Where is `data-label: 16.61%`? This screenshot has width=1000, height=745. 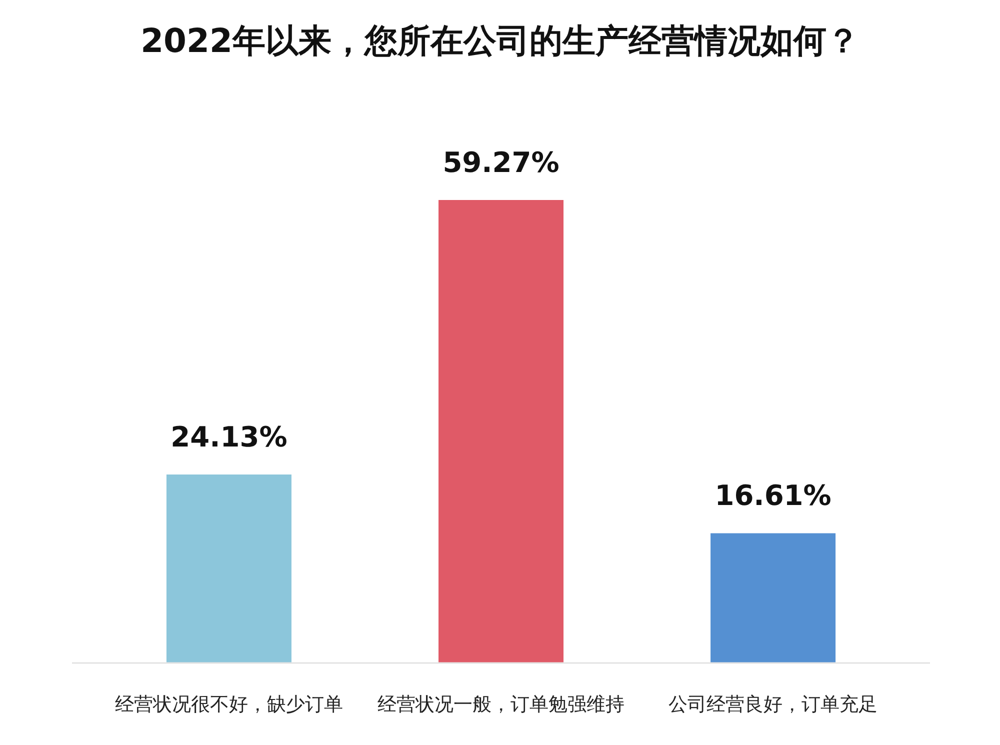
data-label: 16.61% is located at coordinates (773, 495).